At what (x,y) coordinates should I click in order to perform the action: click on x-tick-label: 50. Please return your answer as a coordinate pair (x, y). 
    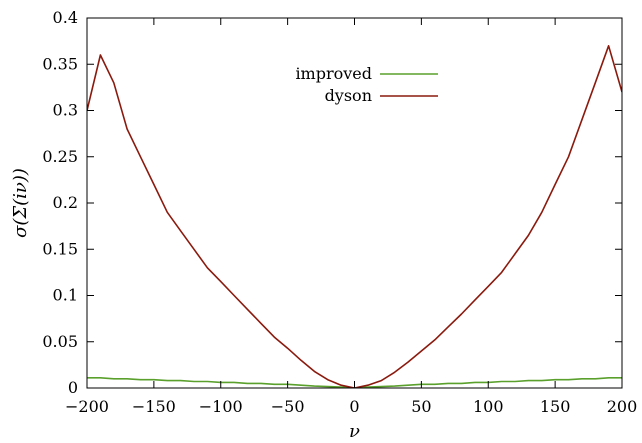
    Looking at the image, I should click on (421, 406).